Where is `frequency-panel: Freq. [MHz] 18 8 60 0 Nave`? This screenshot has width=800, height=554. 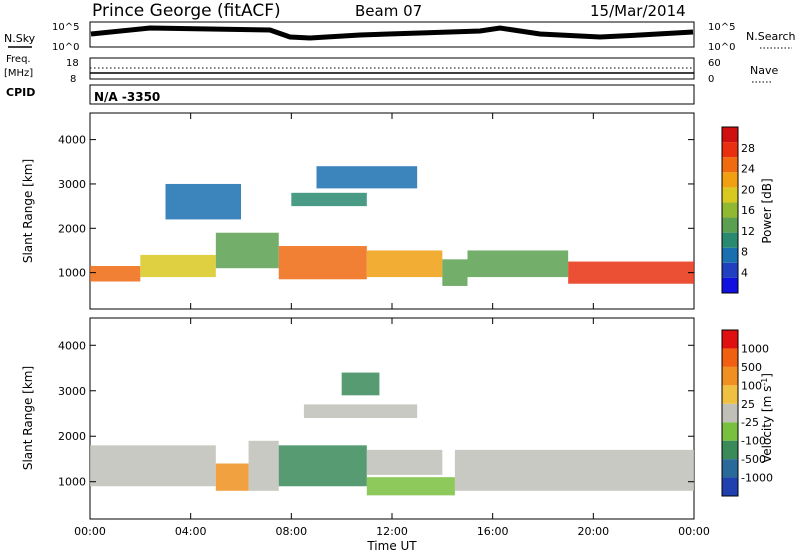
frequency-panel: Freq. [MHz] 18 8 60 0 Nave is located at coordinates (391, 69).